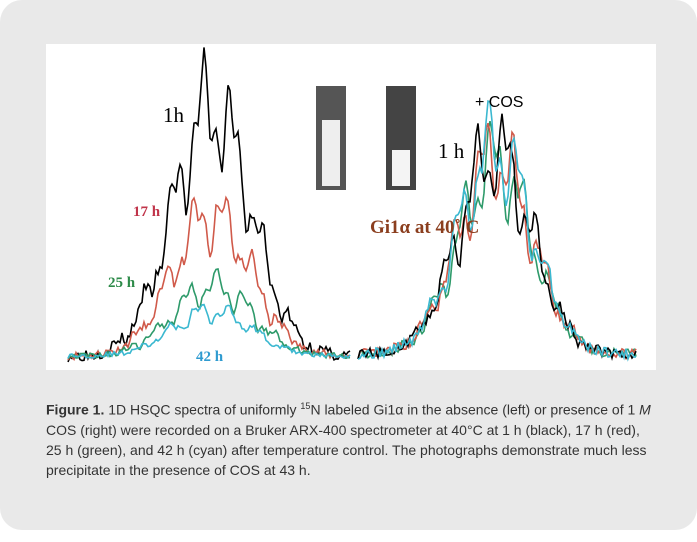  Describe the element at coordinates (147, 212) in the screenshot. I see `label: 17 h` at that location.